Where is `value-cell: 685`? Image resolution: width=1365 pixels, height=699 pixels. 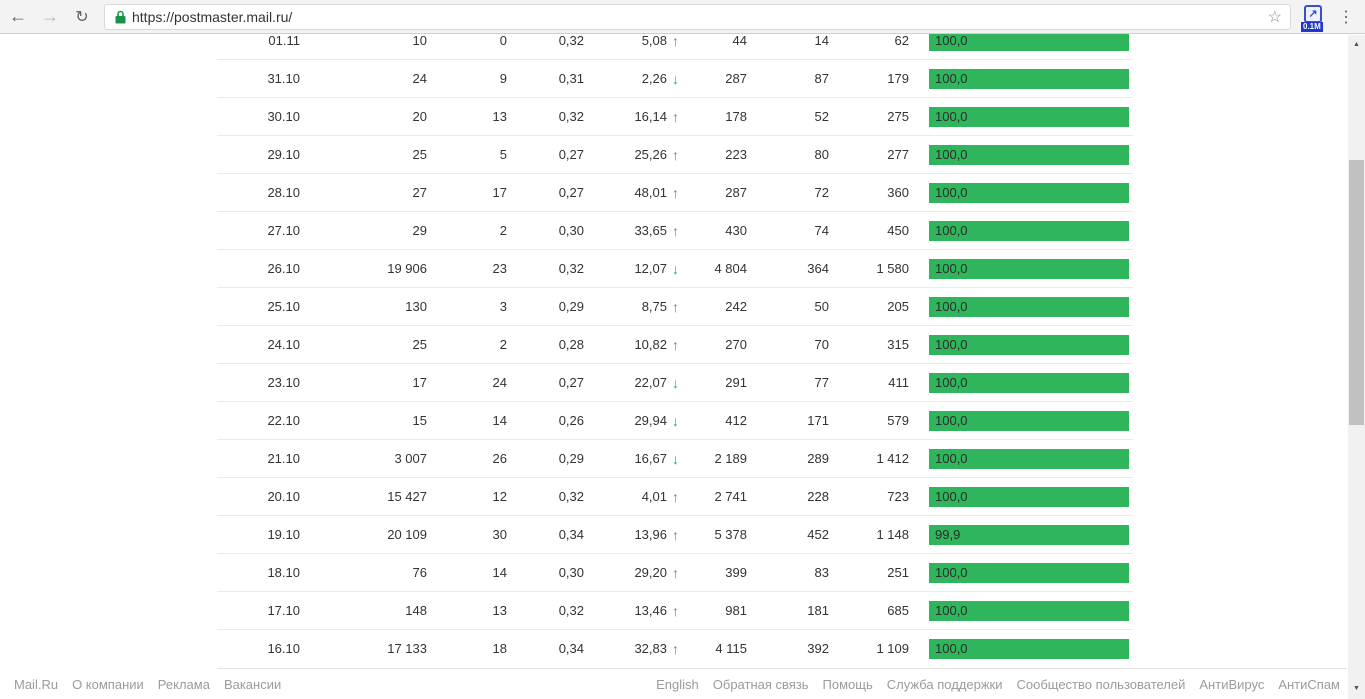
value-cell: 685 is located at coordinates (898, 610).